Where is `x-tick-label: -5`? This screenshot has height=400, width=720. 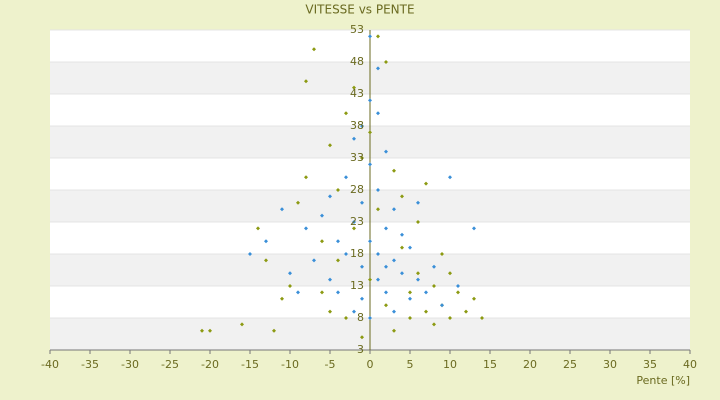 x-tick-label: -5 is located at coordinates (330, 364).